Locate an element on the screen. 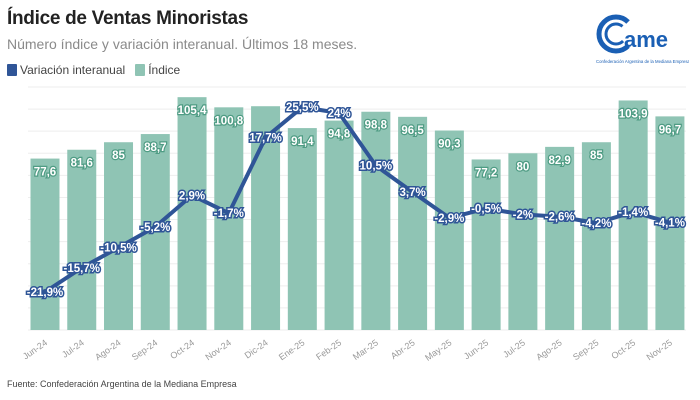  x-tick-label: Ago-25 is located at coordinates (549, 349).